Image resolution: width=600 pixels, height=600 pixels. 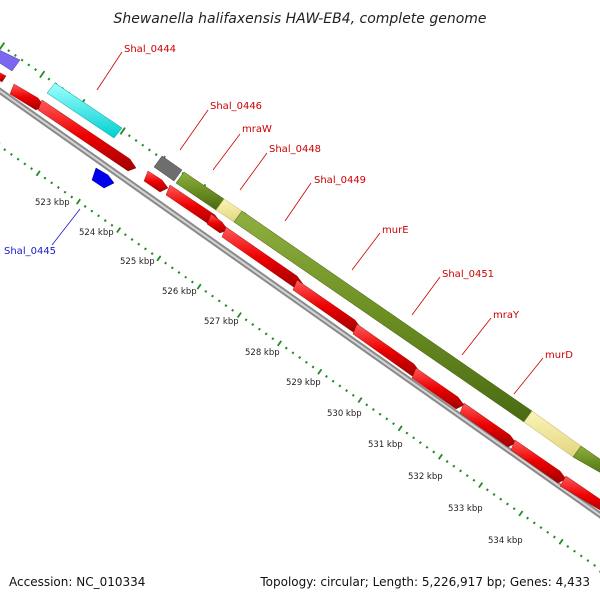 What do you see at coordinates (395, 230) in the screenshot?
I see `gene-label-mure: murE` at bounding box center [395, 230].